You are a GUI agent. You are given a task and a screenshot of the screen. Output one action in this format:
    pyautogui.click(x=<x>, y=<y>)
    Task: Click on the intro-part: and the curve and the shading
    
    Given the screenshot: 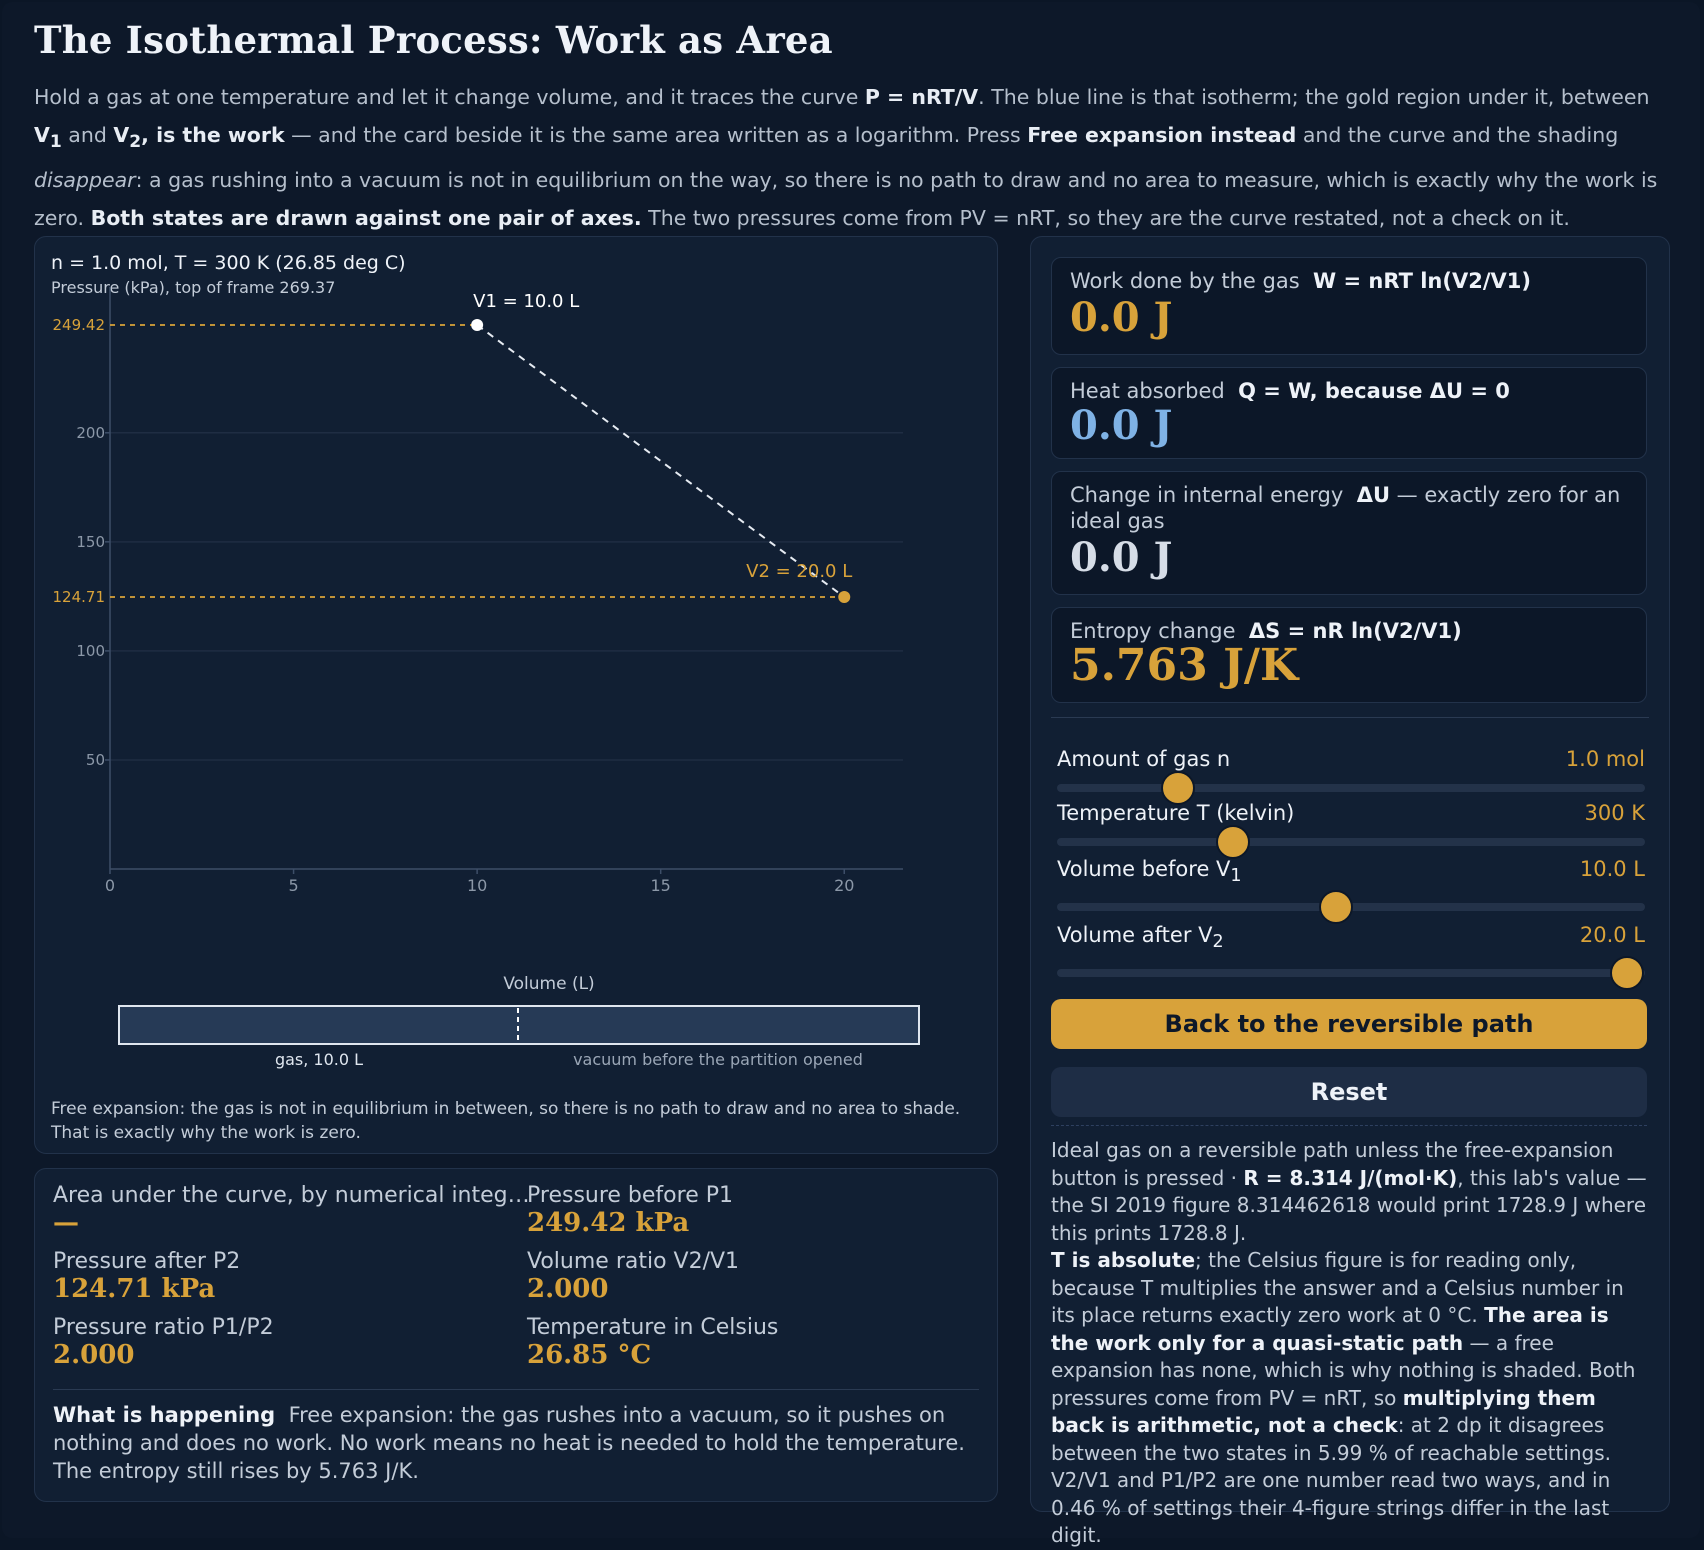 What is the action you would take?
    pyautogui.click(x=1457, y=135)
    